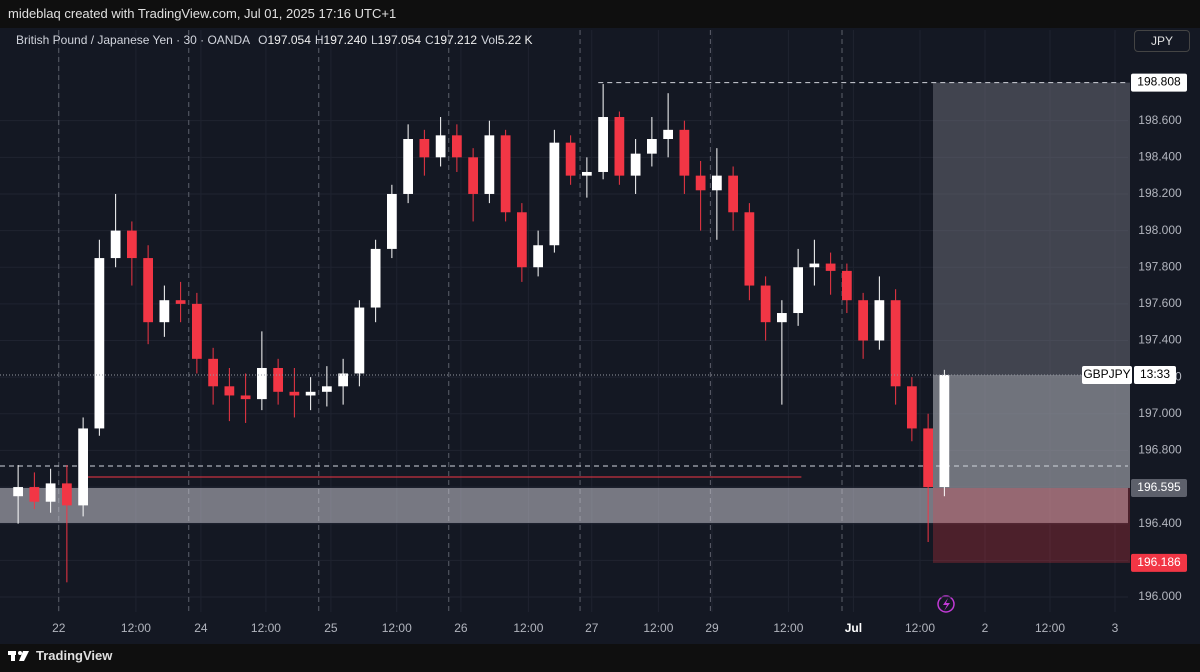 This screenshot has width=1200, height=672. I want to click on countdown: 13:33, so click(1155, 374).